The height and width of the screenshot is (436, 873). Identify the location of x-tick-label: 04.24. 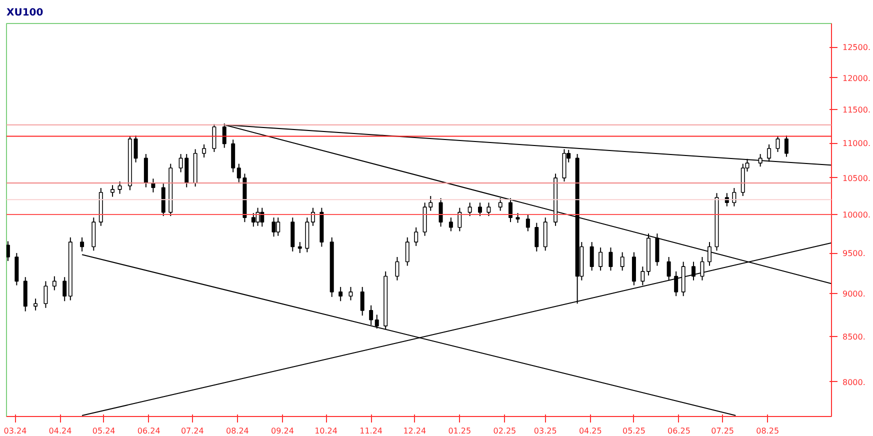
(60, 431).